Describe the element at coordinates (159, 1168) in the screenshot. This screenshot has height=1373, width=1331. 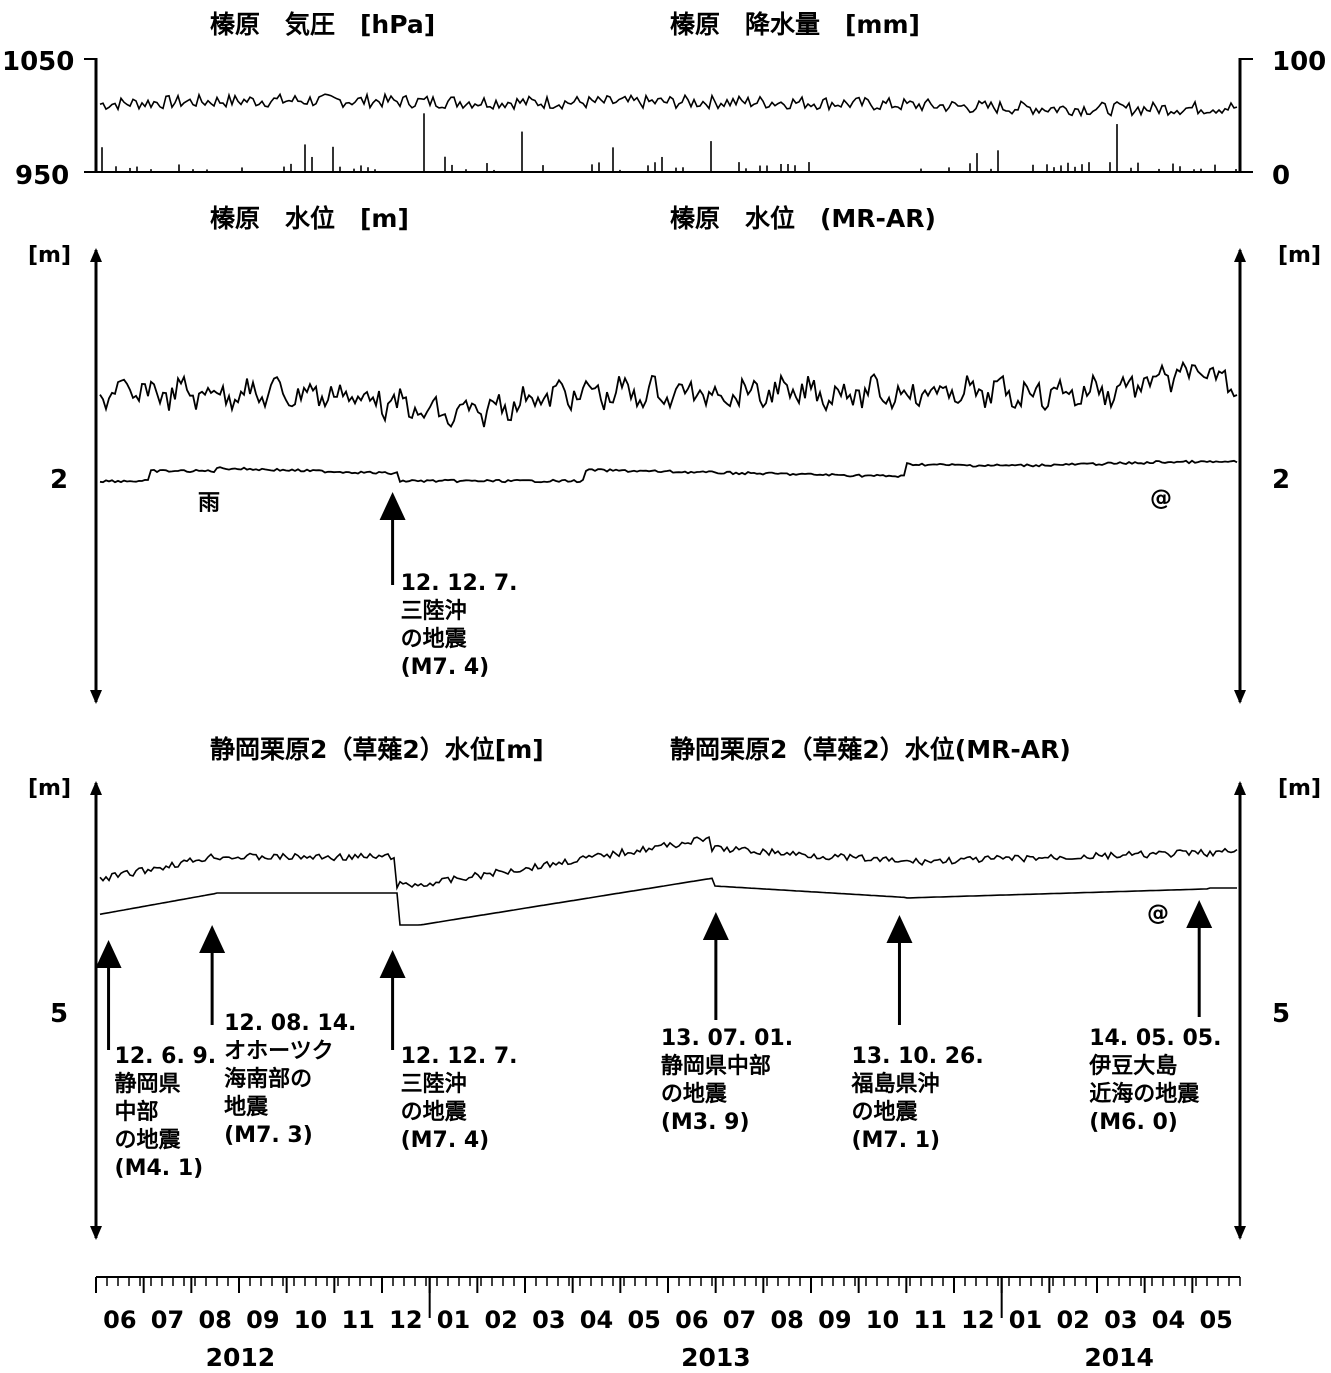
I see `panel3-event-label-line: (M4. 1)` at that location.